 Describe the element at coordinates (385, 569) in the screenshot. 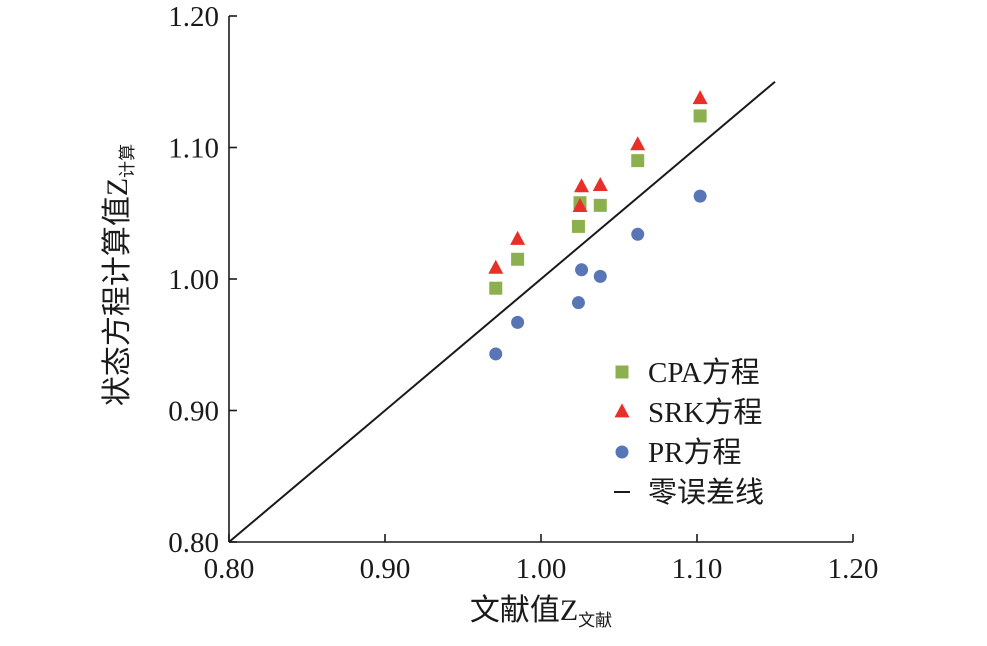

I see `x-tick-label: 0.90` at that location.